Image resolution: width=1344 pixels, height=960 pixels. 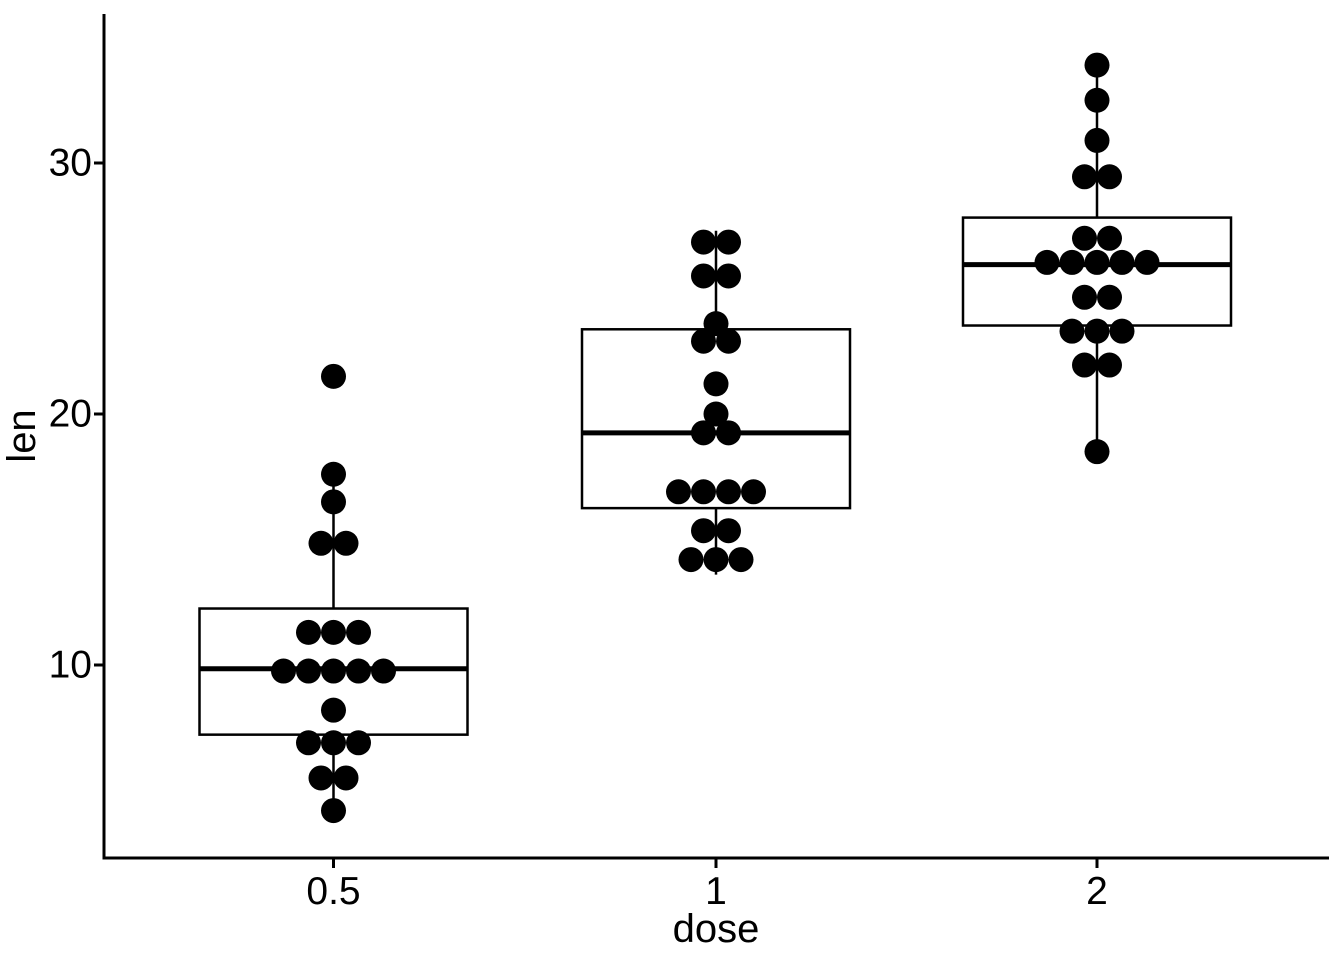 I want to click on y-tick-label-10: 10, so click(x=70, y=665).